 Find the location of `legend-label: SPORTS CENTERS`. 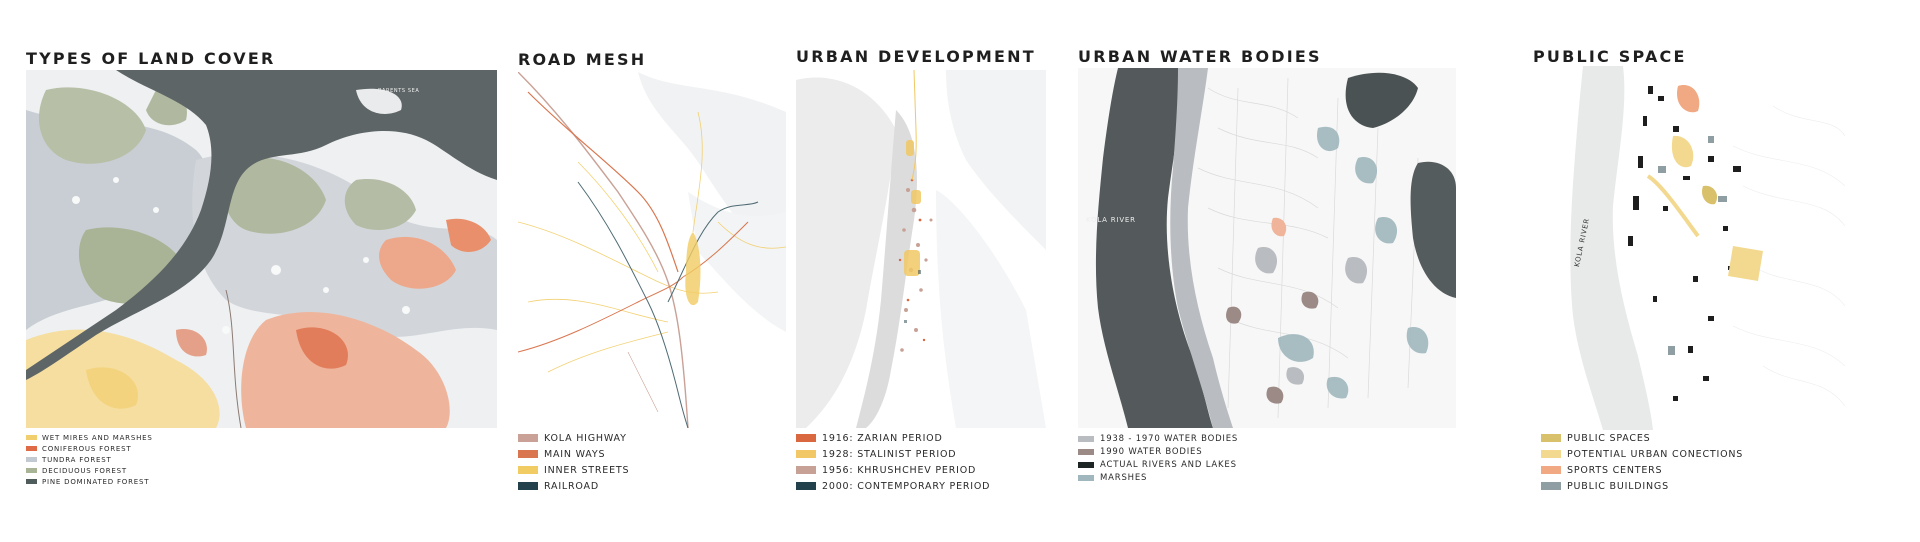

legend-label: SPORTS CENTERS is located at coordinates (1615, 470).